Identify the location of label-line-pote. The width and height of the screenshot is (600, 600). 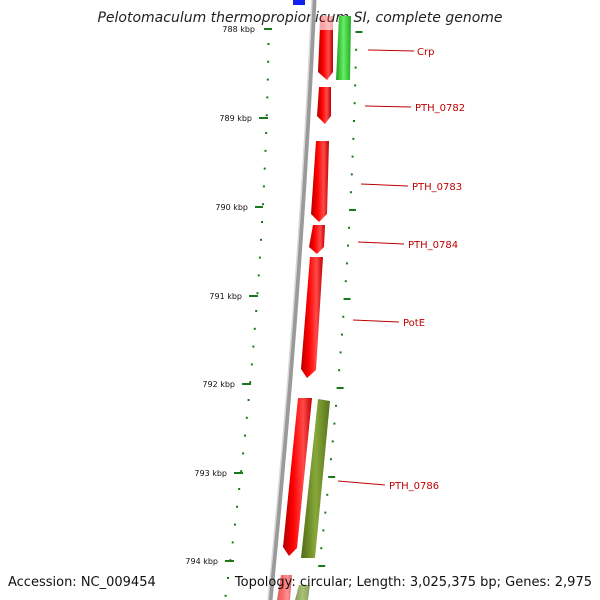
(376, 321).